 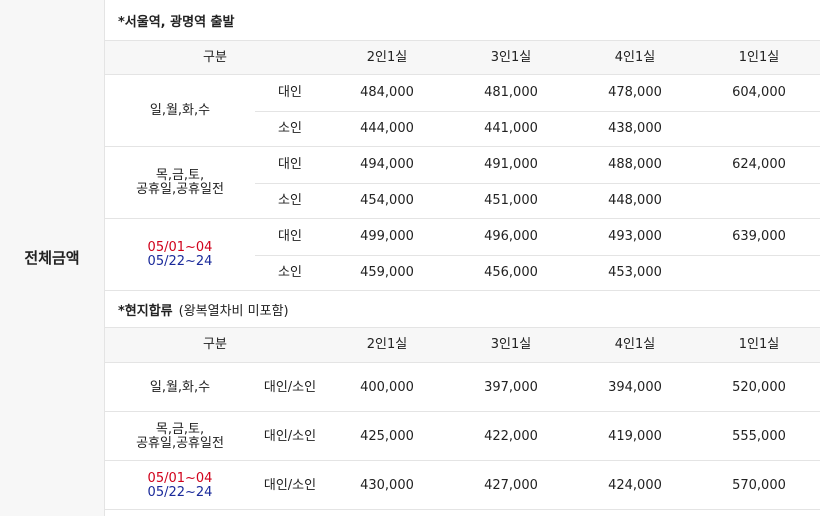 What do you see at coordinates (759, 92) in the screenshot?
I see `price-cell: 604,000` at bounding box center [759, 92].